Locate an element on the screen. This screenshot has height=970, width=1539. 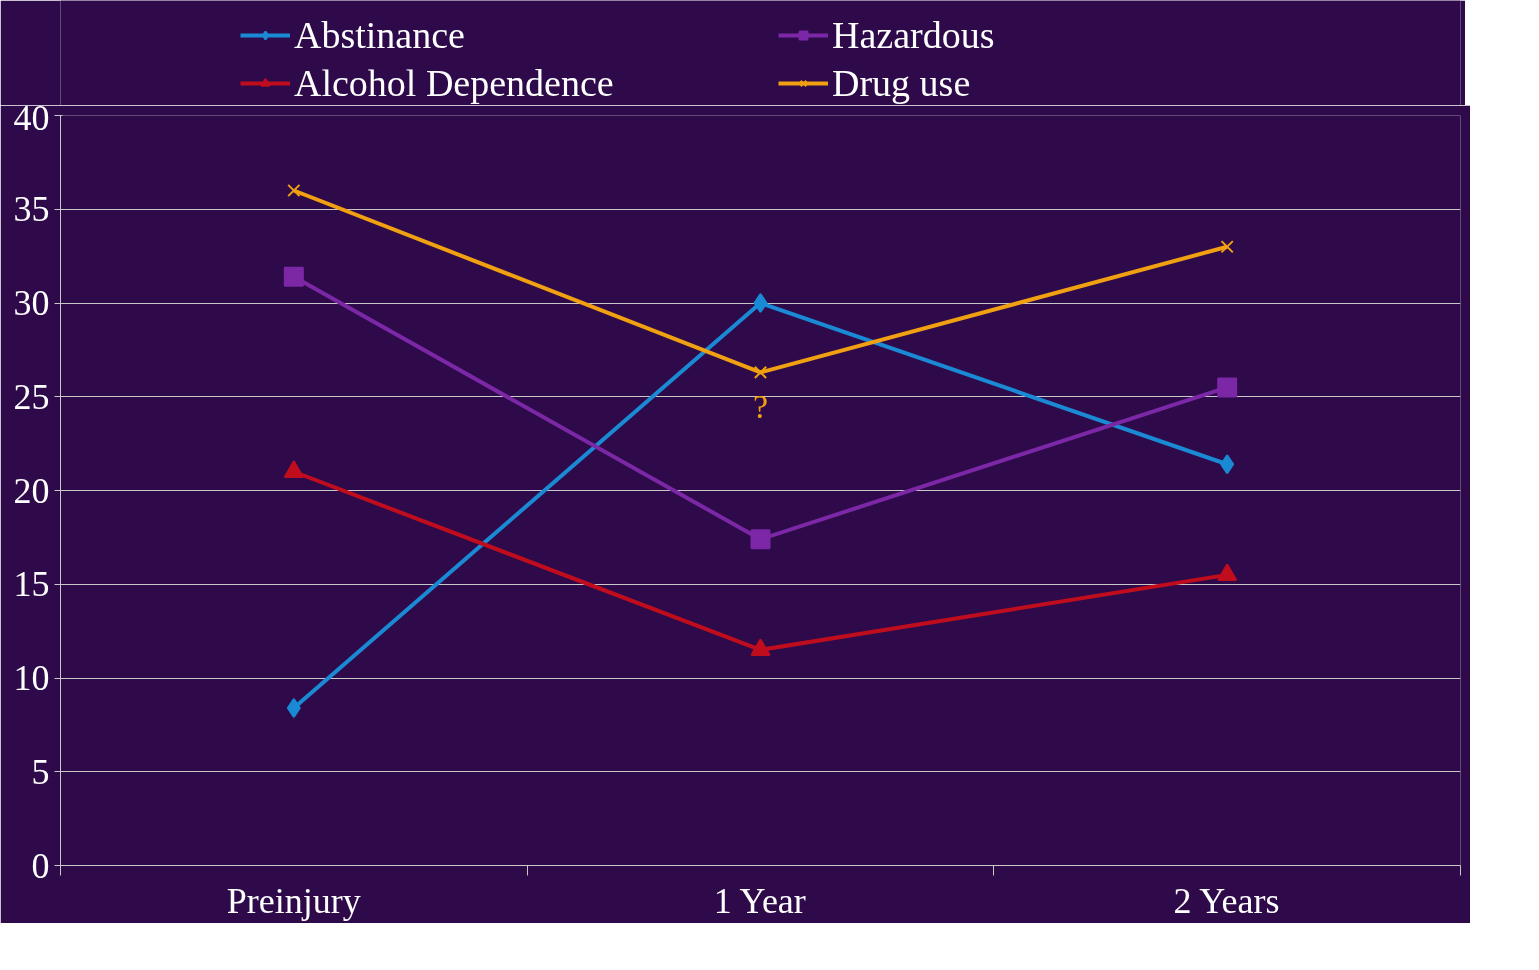
y-tick-label: 30 is located at coordinates (31, 303).